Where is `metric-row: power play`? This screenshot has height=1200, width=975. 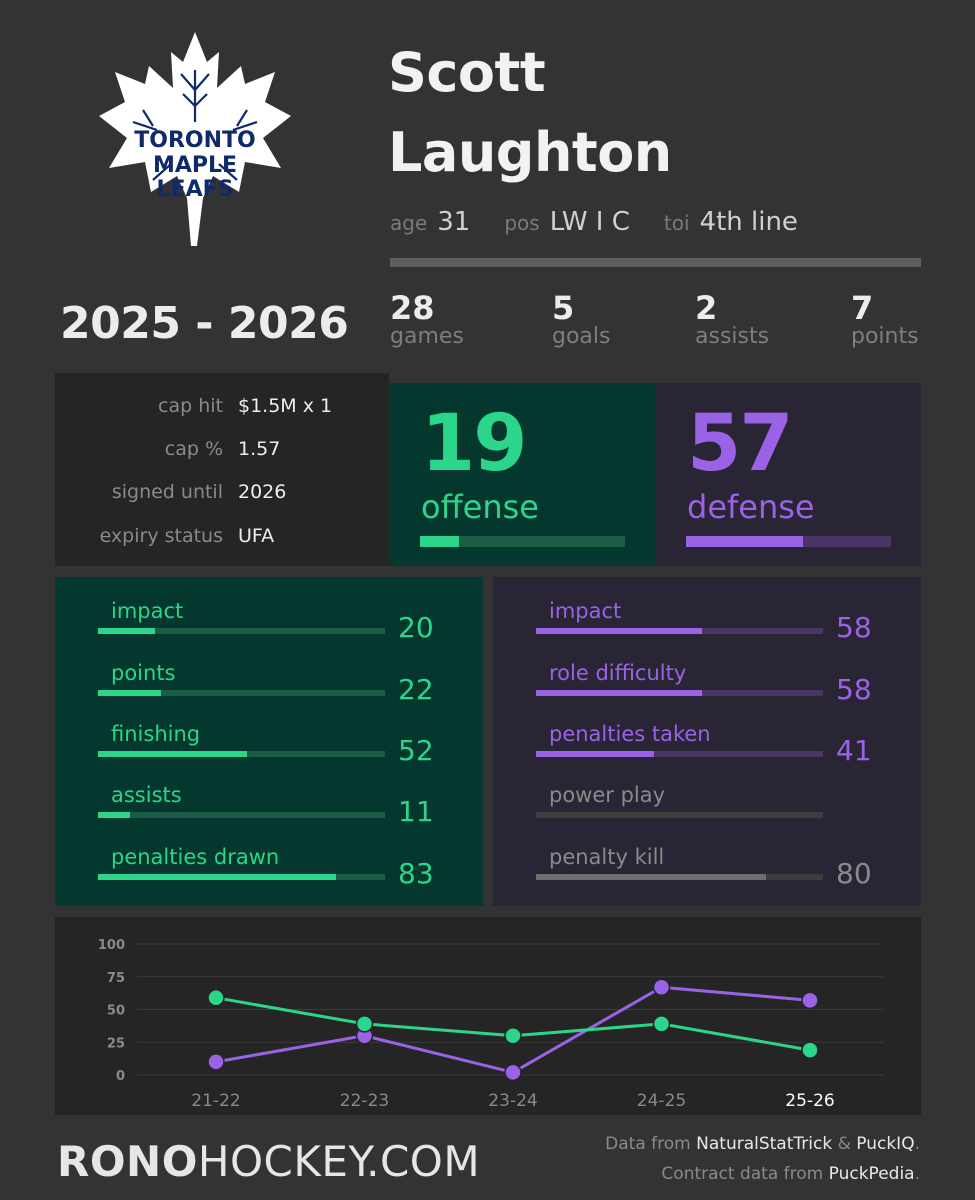 metric-row: power play is located at coordinates (707, 813).